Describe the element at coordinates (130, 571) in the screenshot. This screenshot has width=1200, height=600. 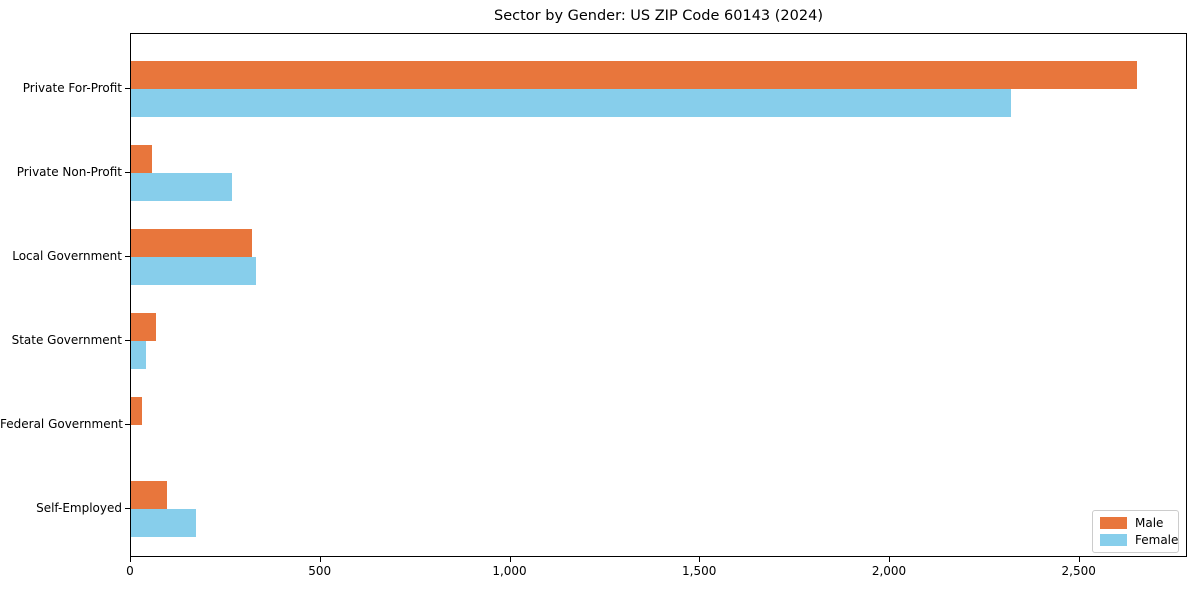
I see `x-tick-label: 0` at that location.